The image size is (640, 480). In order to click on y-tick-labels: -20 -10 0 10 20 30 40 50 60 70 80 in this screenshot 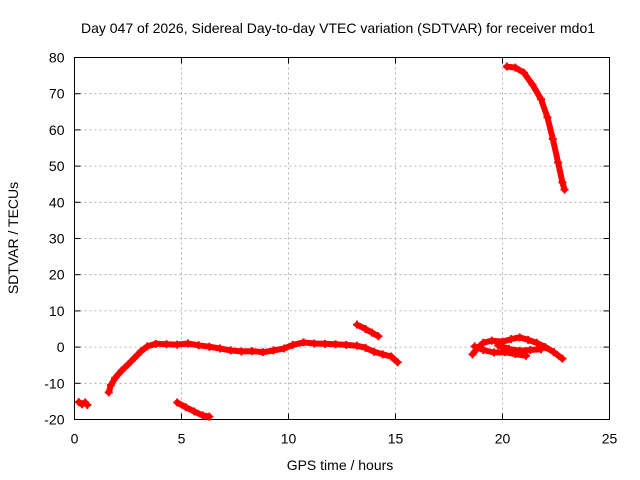, I will do `click(54, 239)`.